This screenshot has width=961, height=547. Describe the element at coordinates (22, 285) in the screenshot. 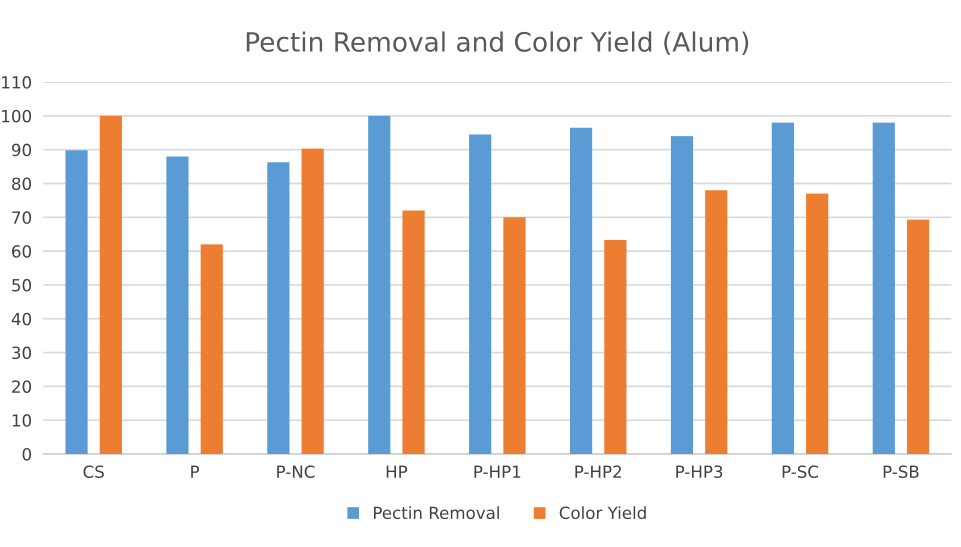

I see `y-tick-label: 50` at that location.